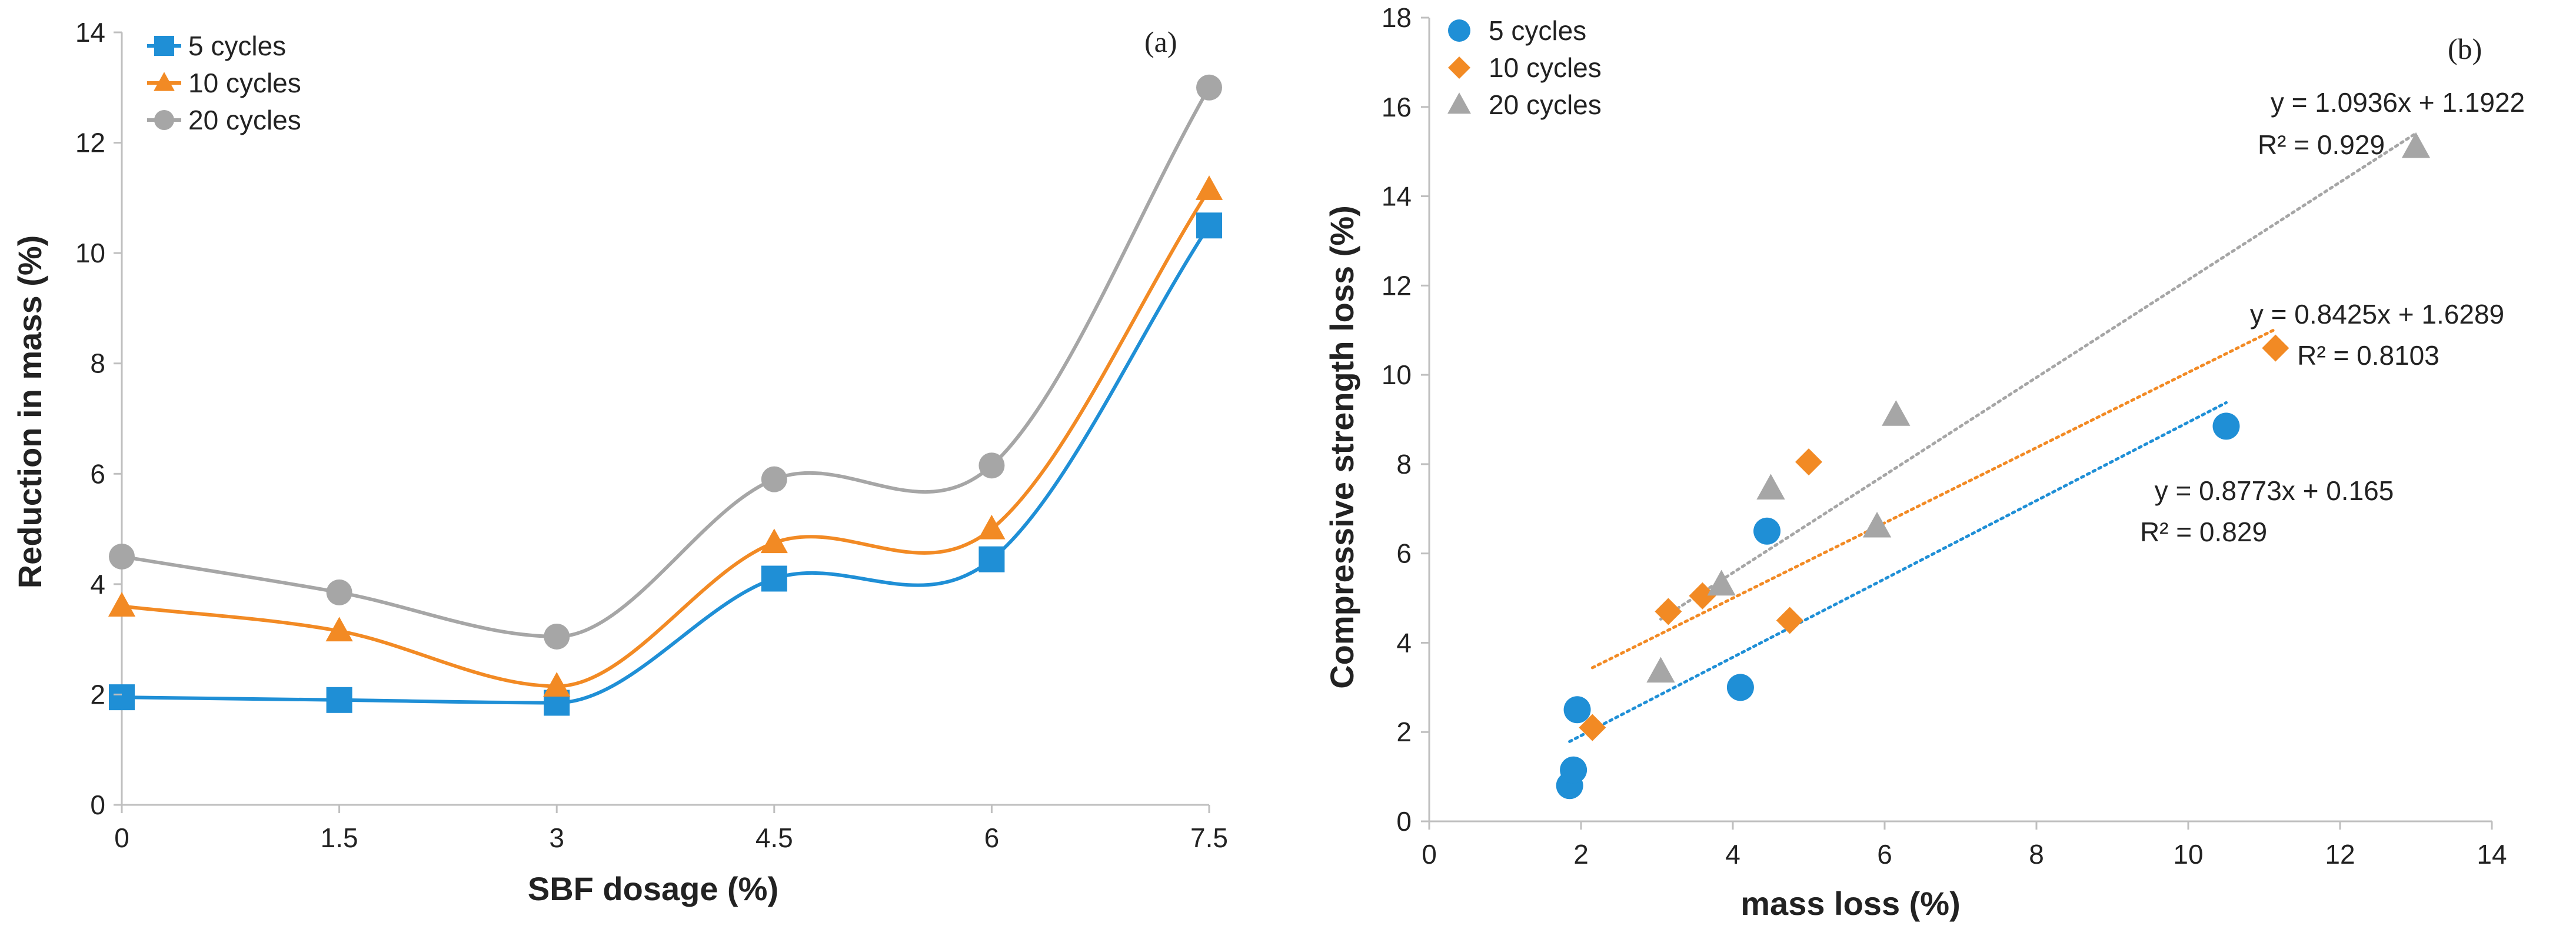  What do you see at coordinates (1160, 42) in the screenshot?
I see `panel-label-a: (a)` at bounding box center [1160, 42].